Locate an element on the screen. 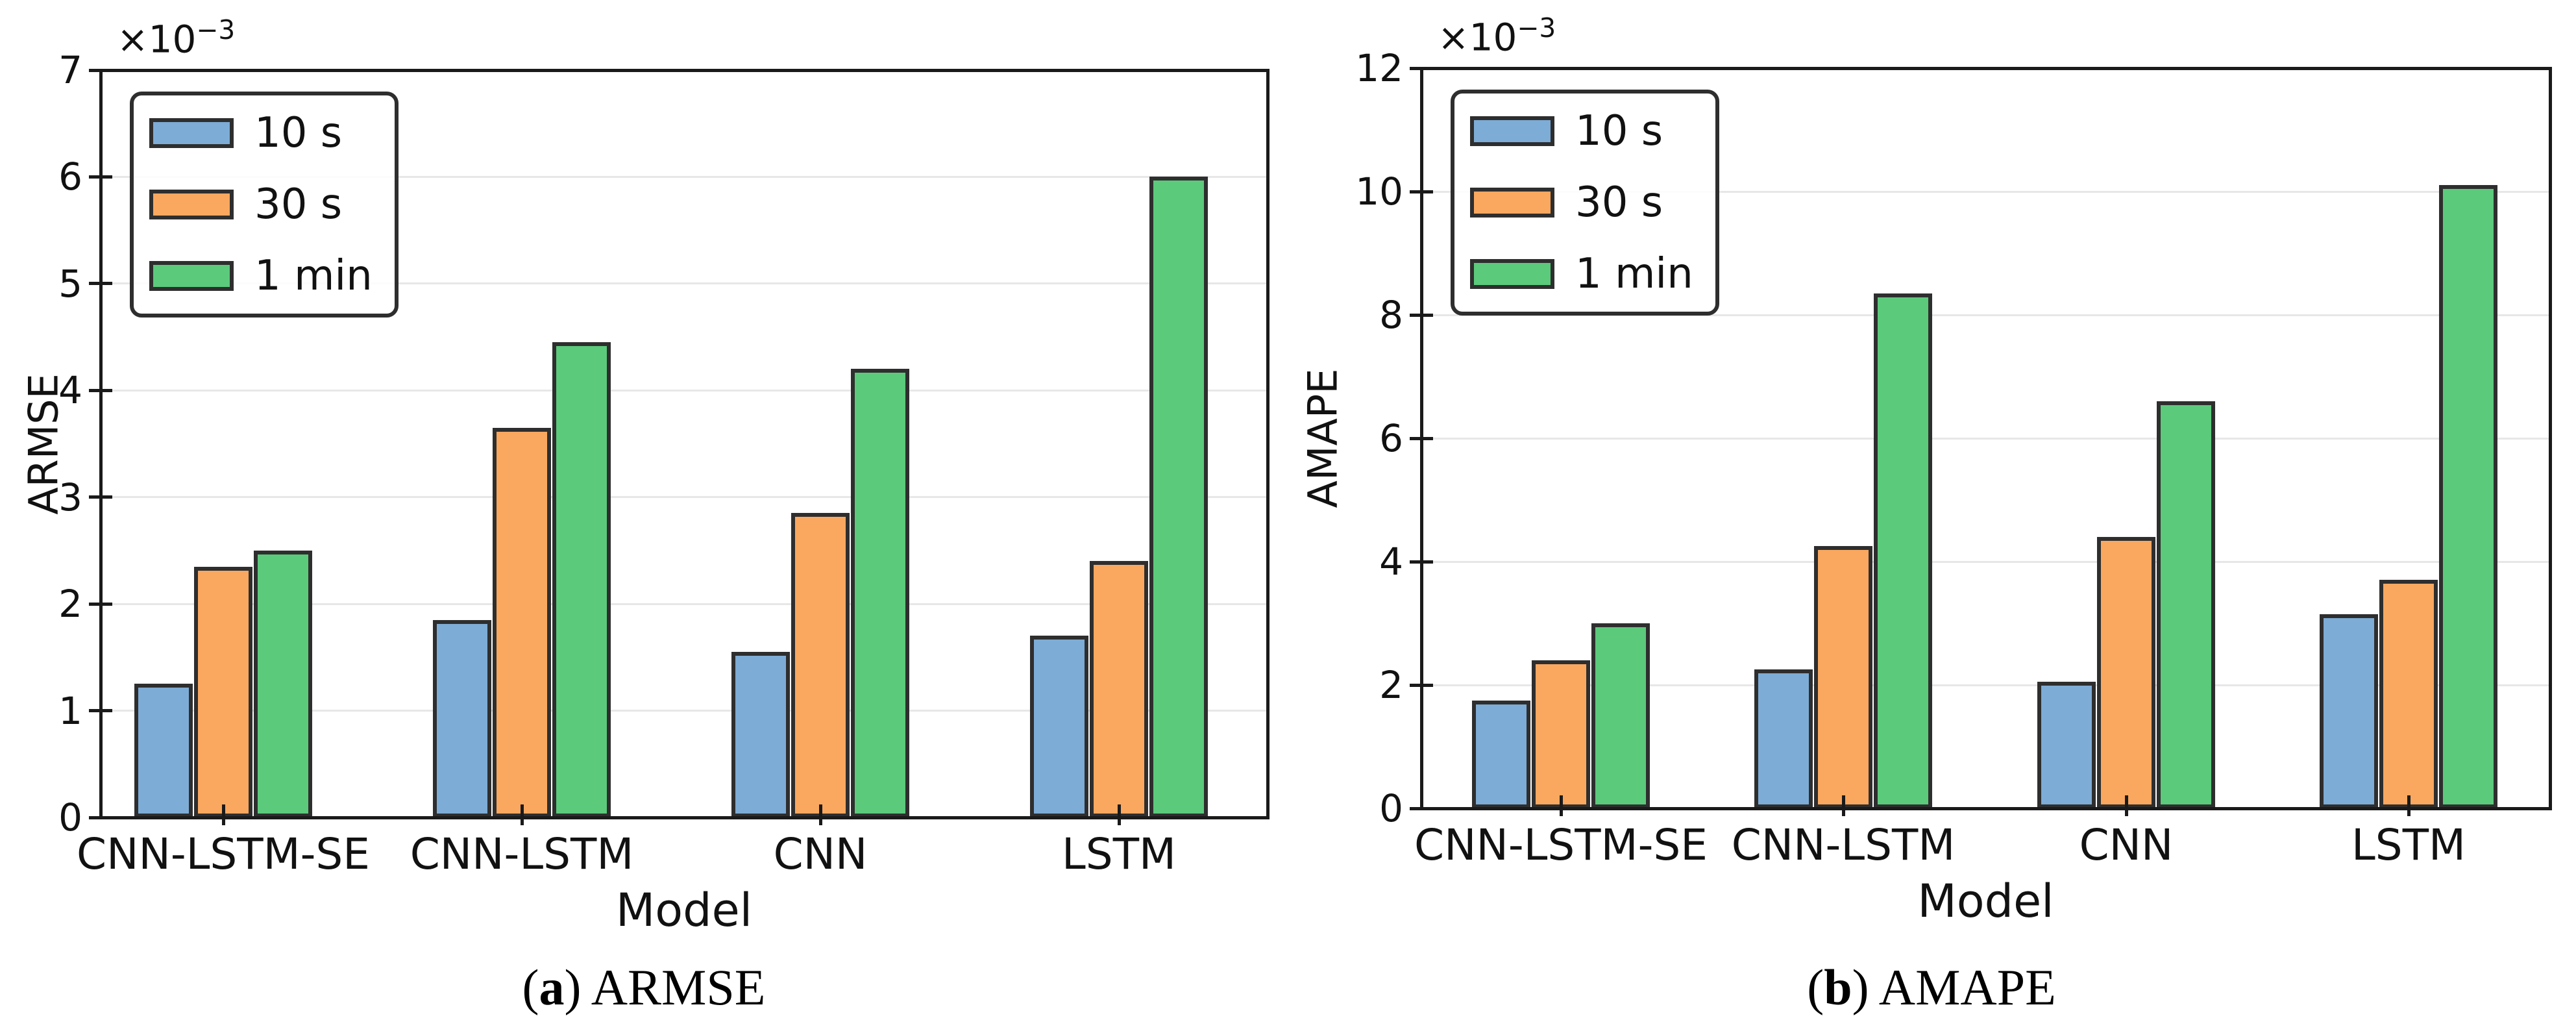  caption-text: ) ARMSE is located at coordinates (665, 987).